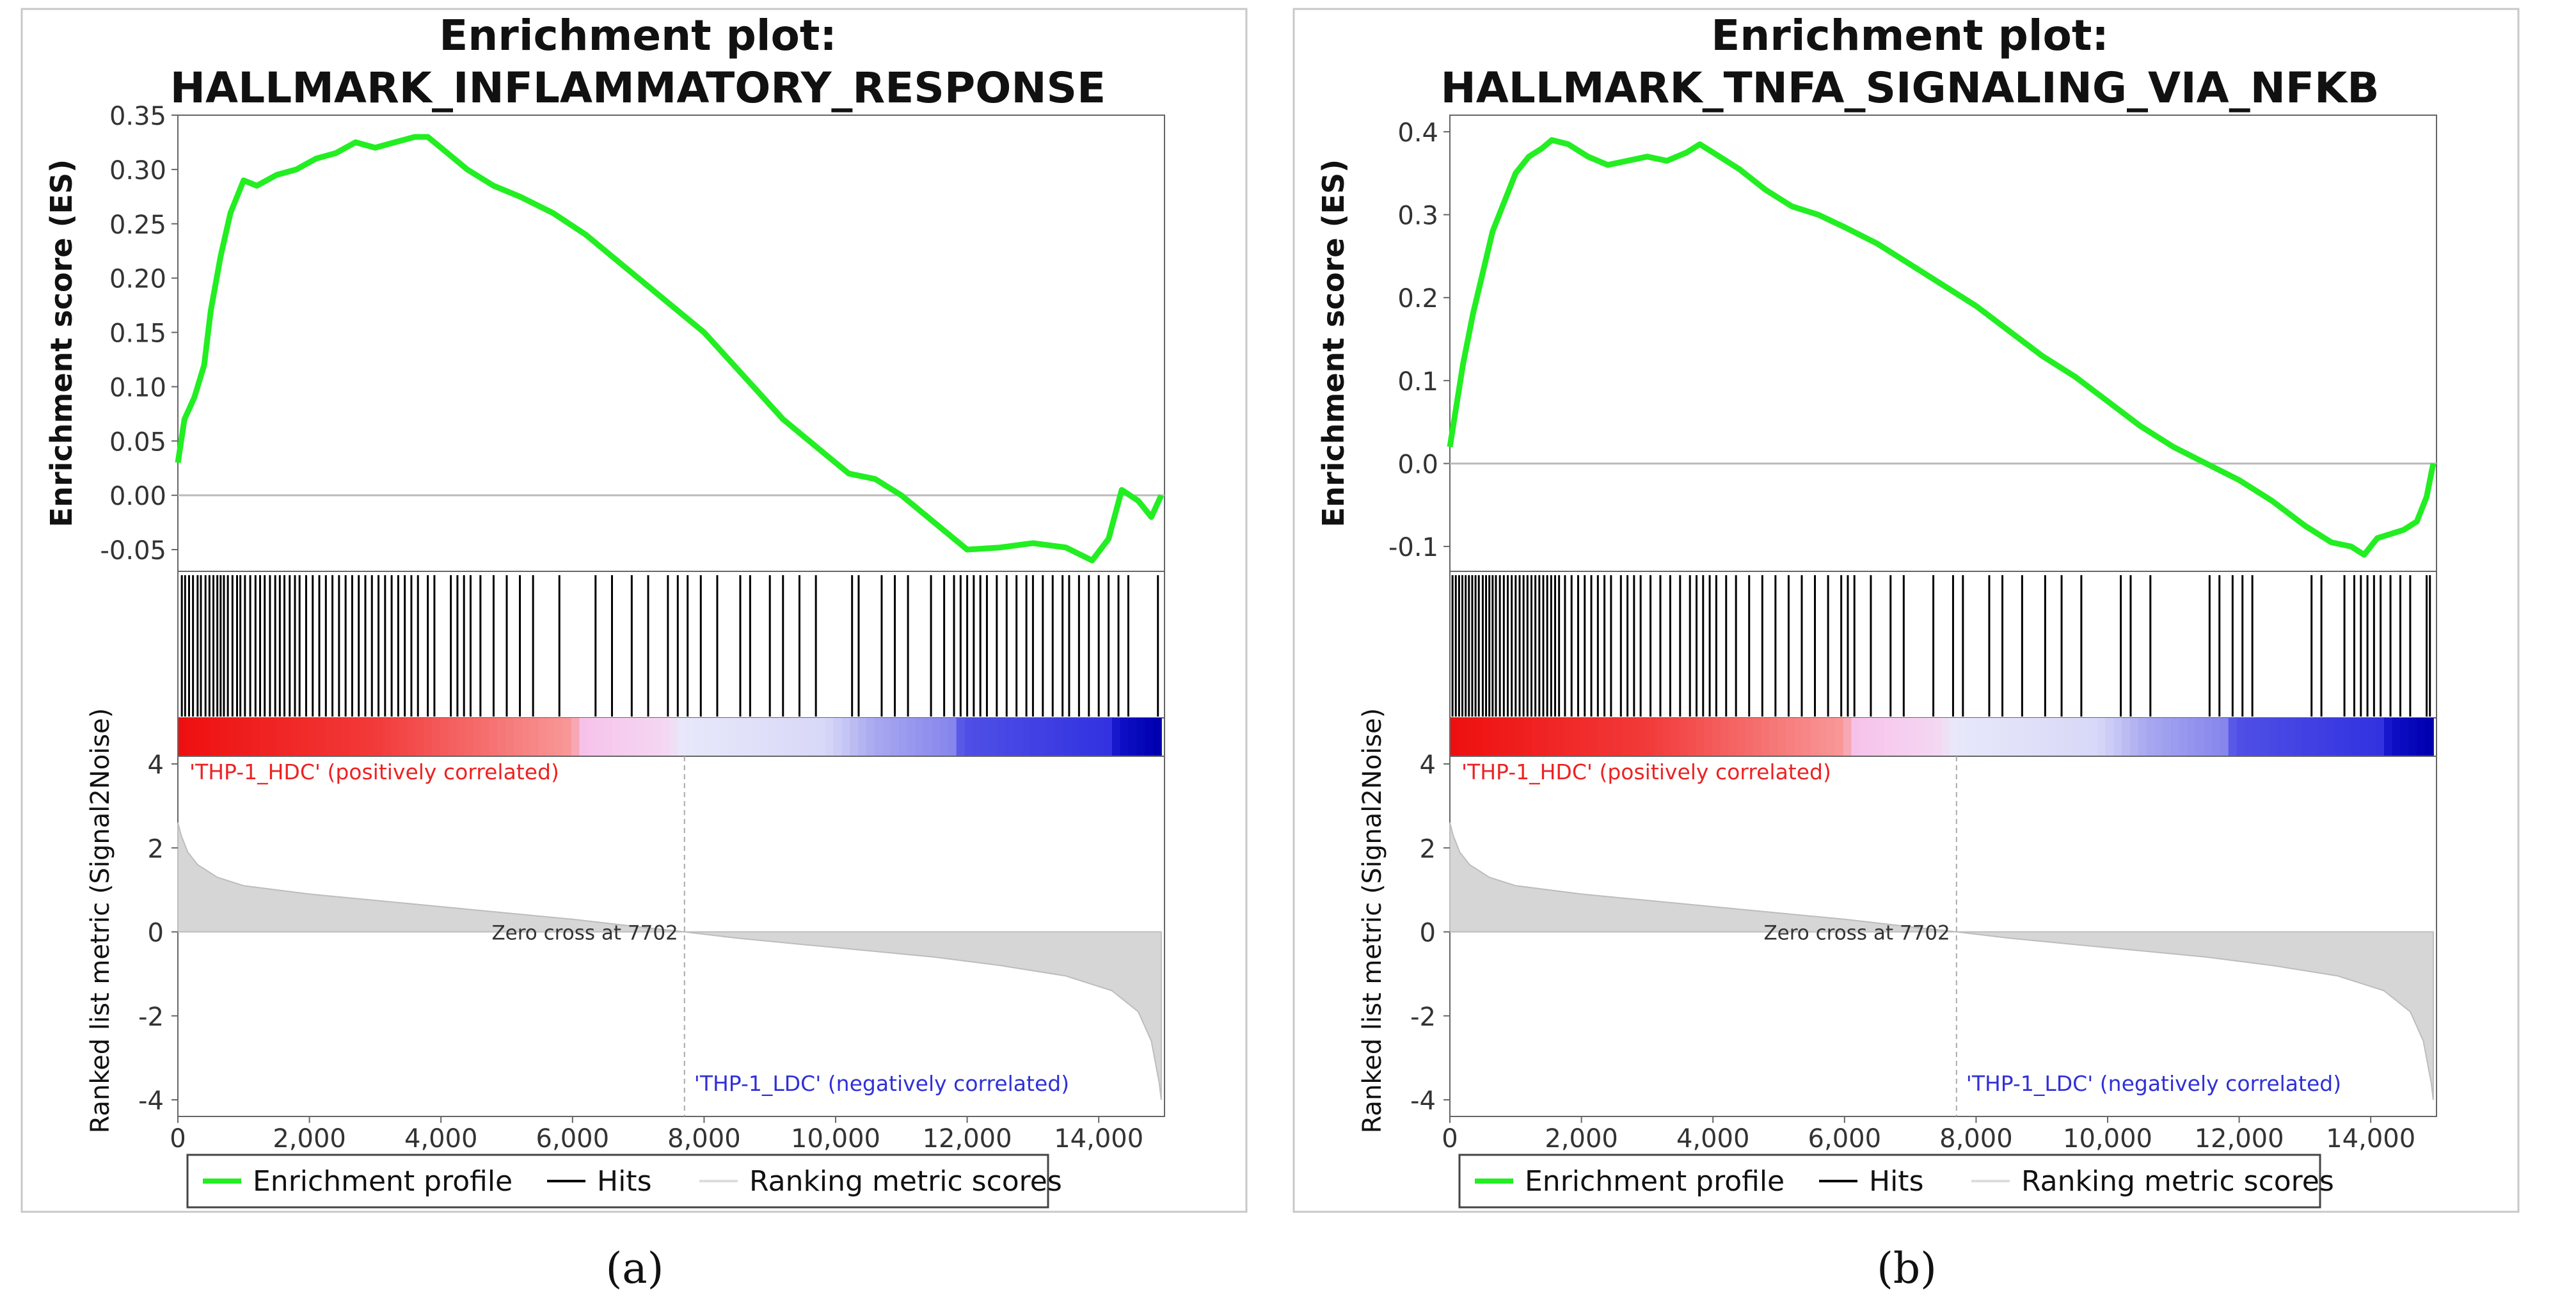 This screenshot has width=2576, height=1302. What do you see at coordinates (704, 1139) in the screenshot?
I see `x-tick-label: 8,000` at bounding box center [704, 1139].